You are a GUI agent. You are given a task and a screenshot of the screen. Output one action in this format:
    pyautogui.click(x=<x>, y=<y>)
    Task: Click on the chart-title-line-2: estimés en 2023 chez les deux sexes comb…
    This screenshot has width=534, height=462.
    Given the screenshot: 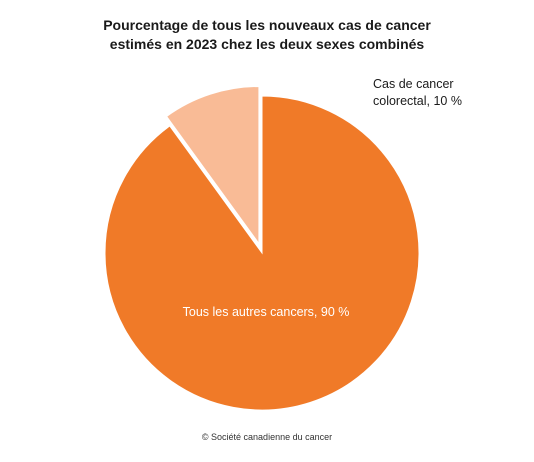 What is the action you would take?
    pyautogui.click(x=267, y=44)
    